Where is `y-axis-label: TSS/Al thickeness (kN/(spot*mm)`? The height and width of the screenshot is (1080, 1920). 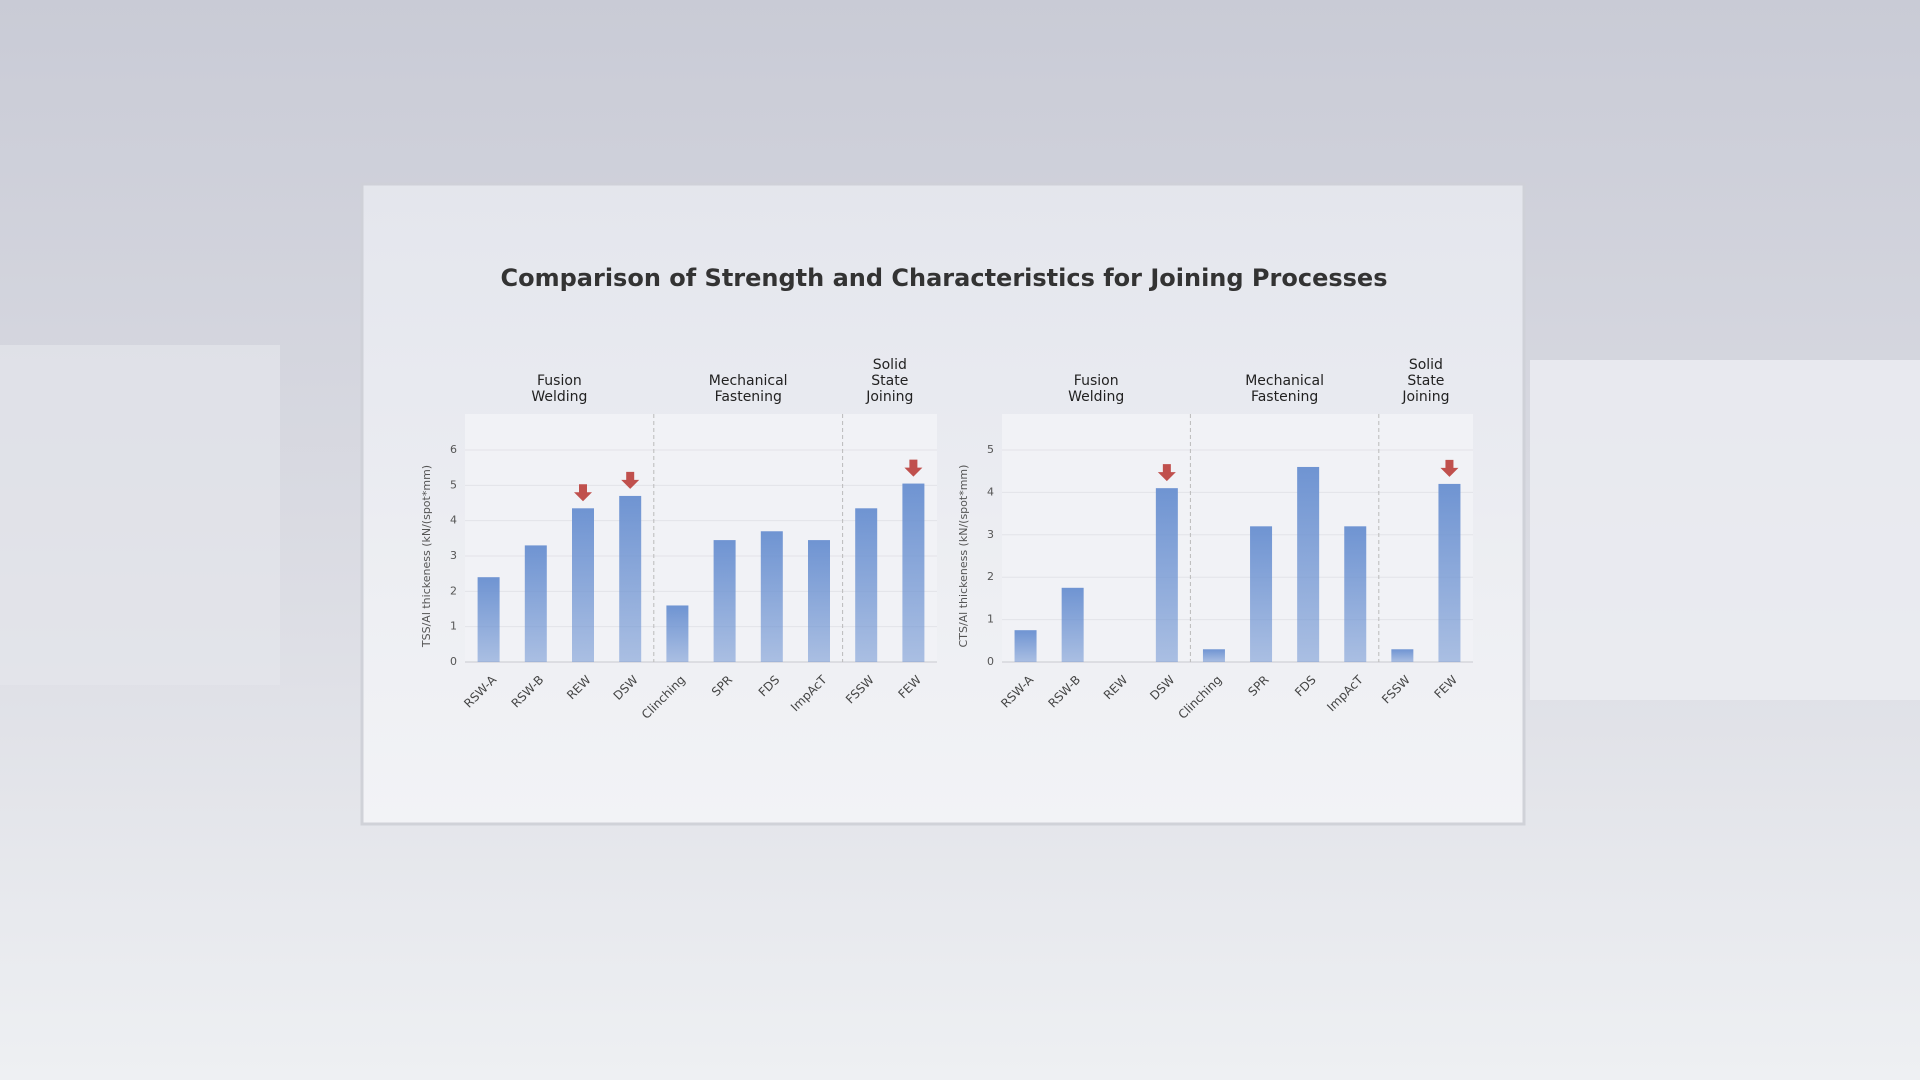
y-axis-label: TSS/Al thickeness (kN/(spot*mm) is located at coordinates (426, 556).